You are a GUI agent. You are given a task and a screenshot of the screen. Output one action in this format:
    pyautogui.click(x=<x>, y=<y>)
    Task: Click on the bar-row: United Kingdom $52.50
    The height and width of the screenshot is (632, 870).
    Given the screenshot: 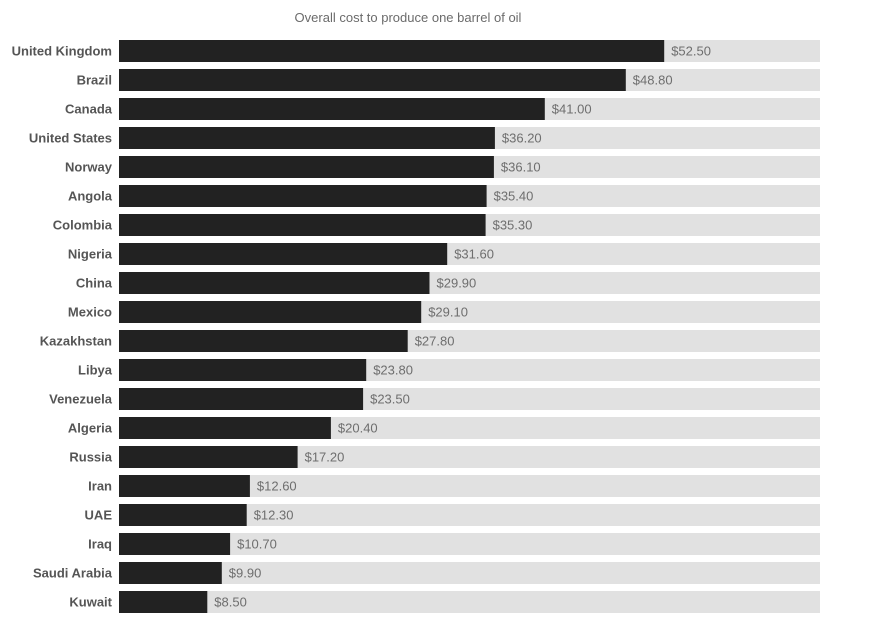 What is the action you would take?
    pyautogui.click(x=416, y=51)
    